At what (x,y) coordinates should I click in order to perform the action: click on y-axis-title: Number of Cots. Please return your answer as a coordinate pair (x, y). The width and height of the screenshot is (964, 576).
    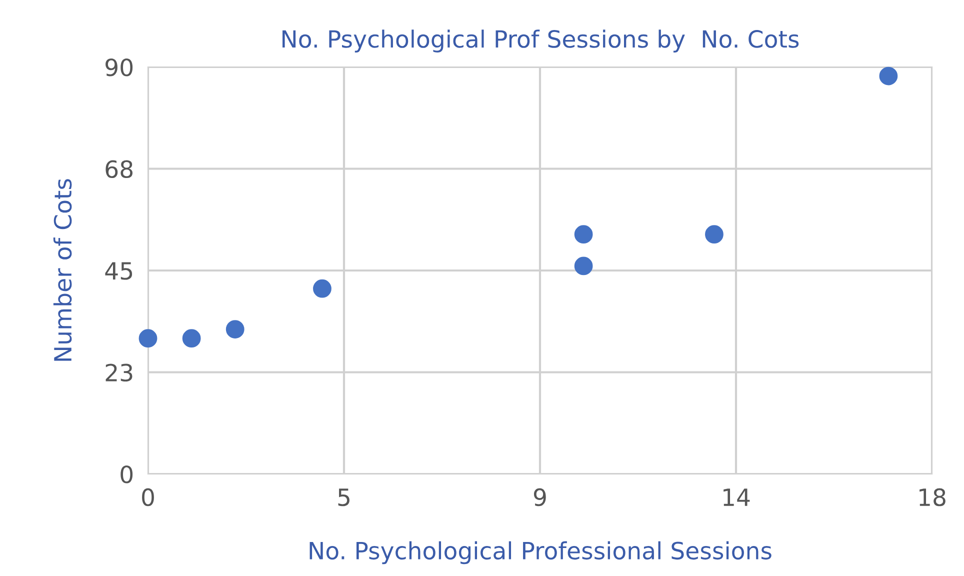
    Looking at the image, I should click on (62, 270).